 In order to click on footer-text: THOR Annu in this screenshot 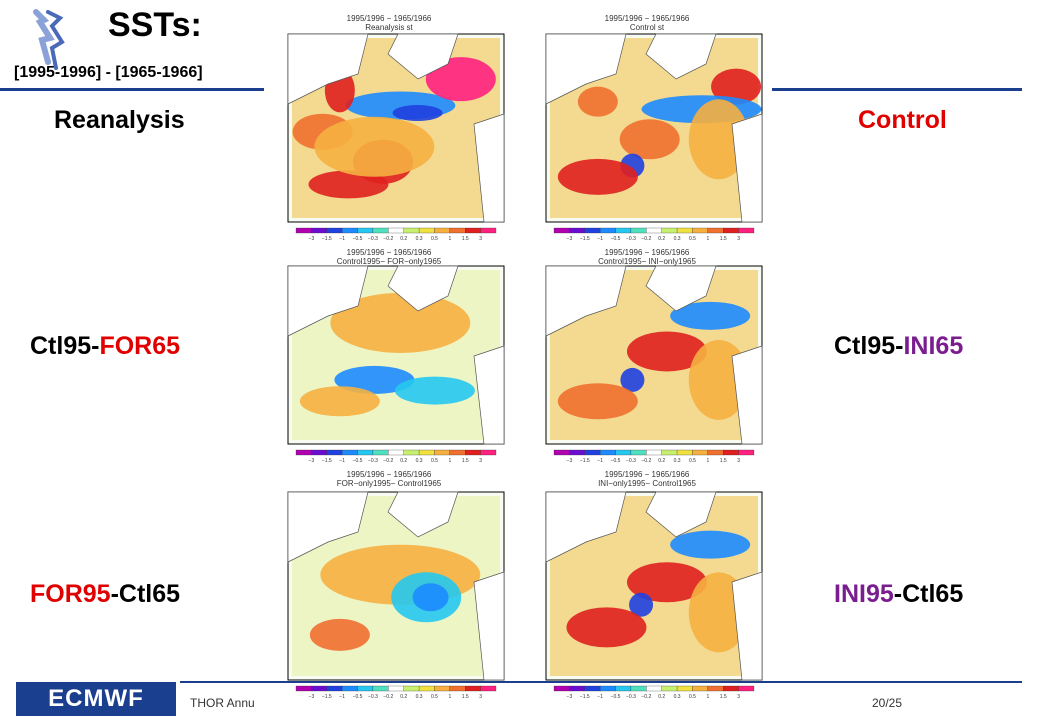, I will do `click(222, 703)`.